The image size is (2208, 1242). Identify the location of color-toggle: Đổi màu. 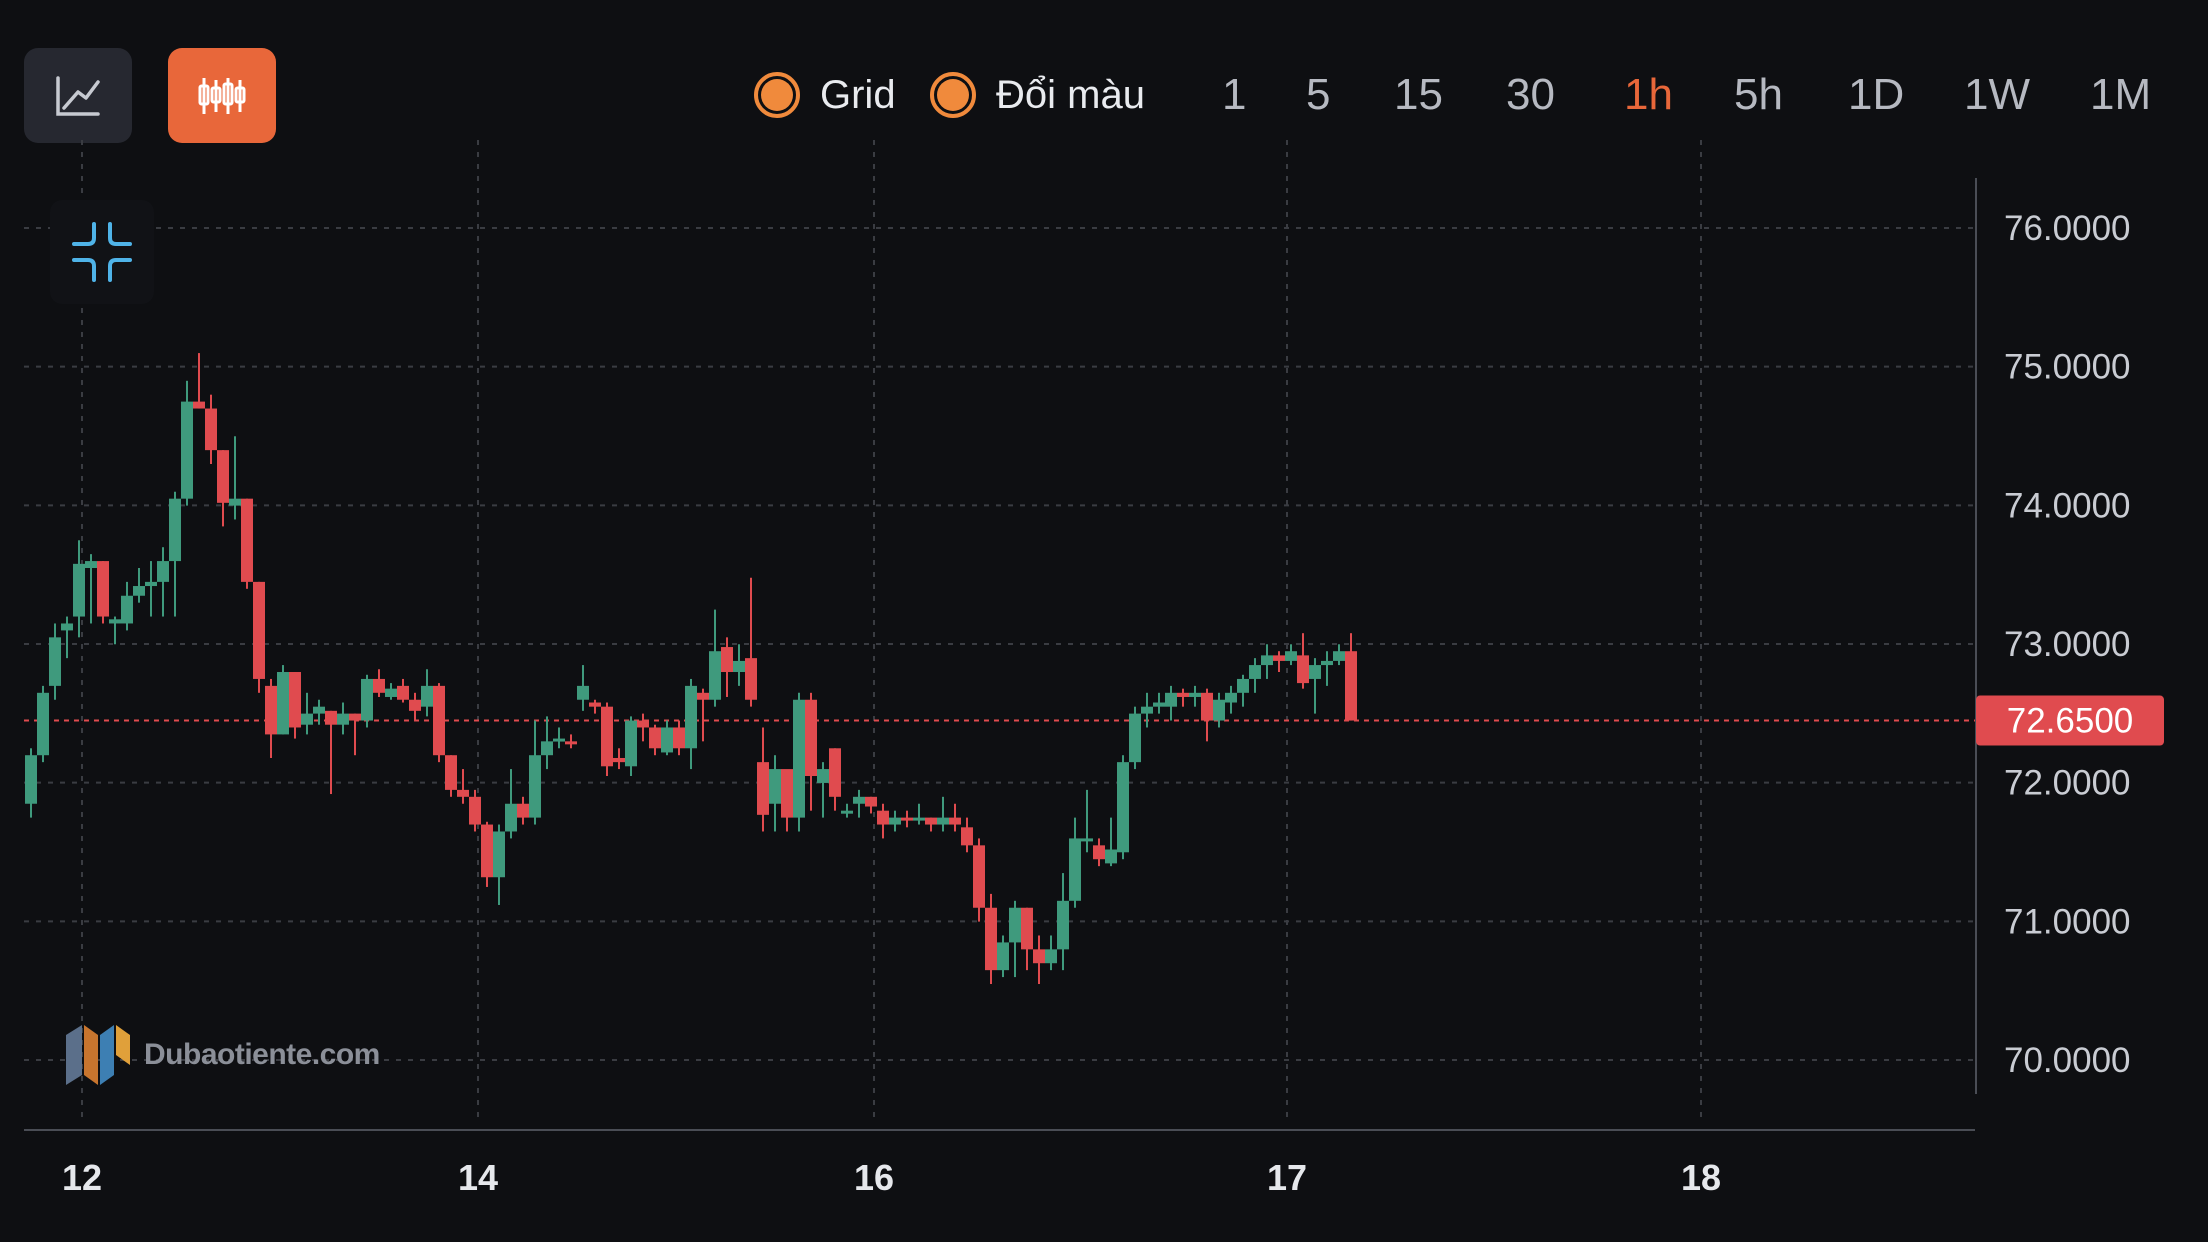
(1037, 95).